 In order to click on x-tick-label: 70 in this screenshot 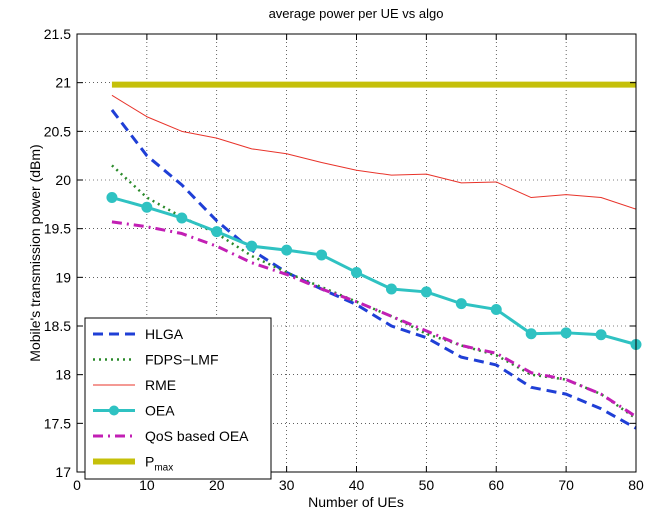, I will do `click(566, 485)`.